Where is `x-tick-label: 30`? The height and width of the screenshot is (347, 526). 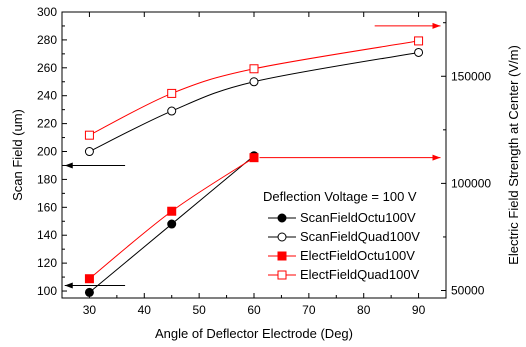 x-tick-label: 30 is located at coordinates (90, 310).